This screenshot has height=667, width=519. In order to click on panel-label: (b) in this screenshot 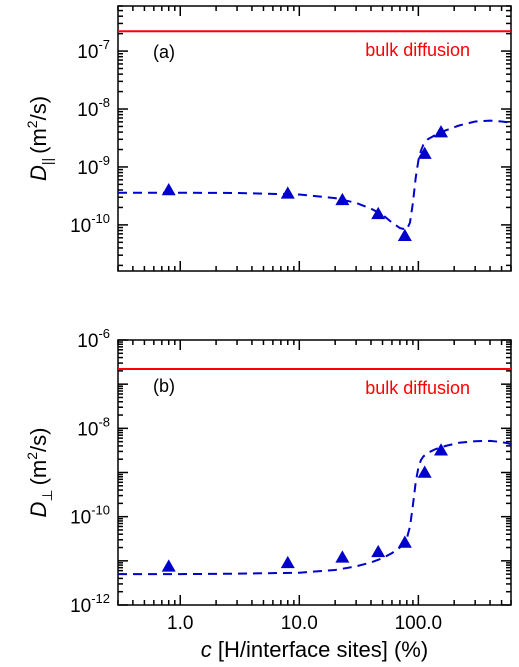, I will do `click(164, 386)`.